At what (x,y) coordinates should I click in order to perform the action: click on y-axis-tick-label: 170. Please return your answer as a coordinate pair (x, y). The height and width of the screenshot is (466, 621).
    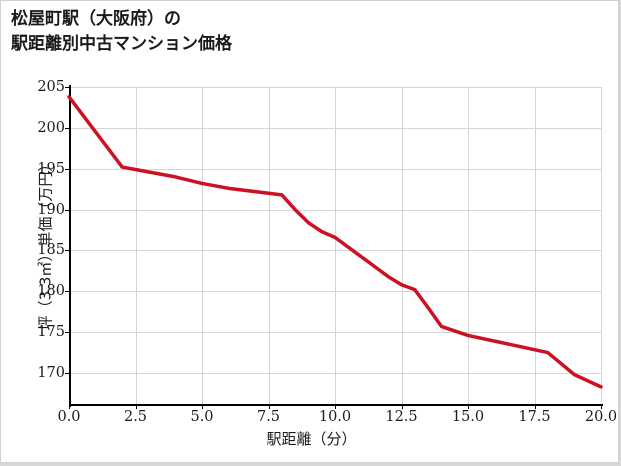
    Looking at the image, I should click on (51, 373).